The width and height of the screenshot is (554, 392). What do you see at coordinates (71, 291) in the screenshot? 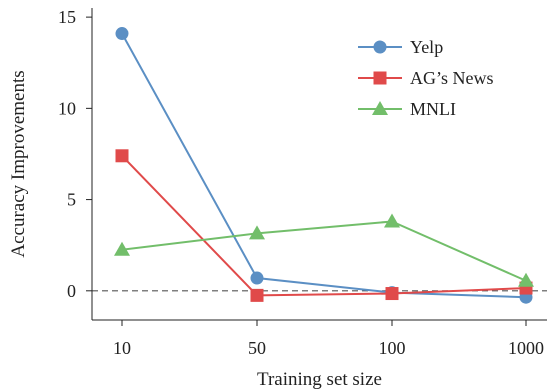
I see `y-tick-label: 0` at bounding box center [71, 291].